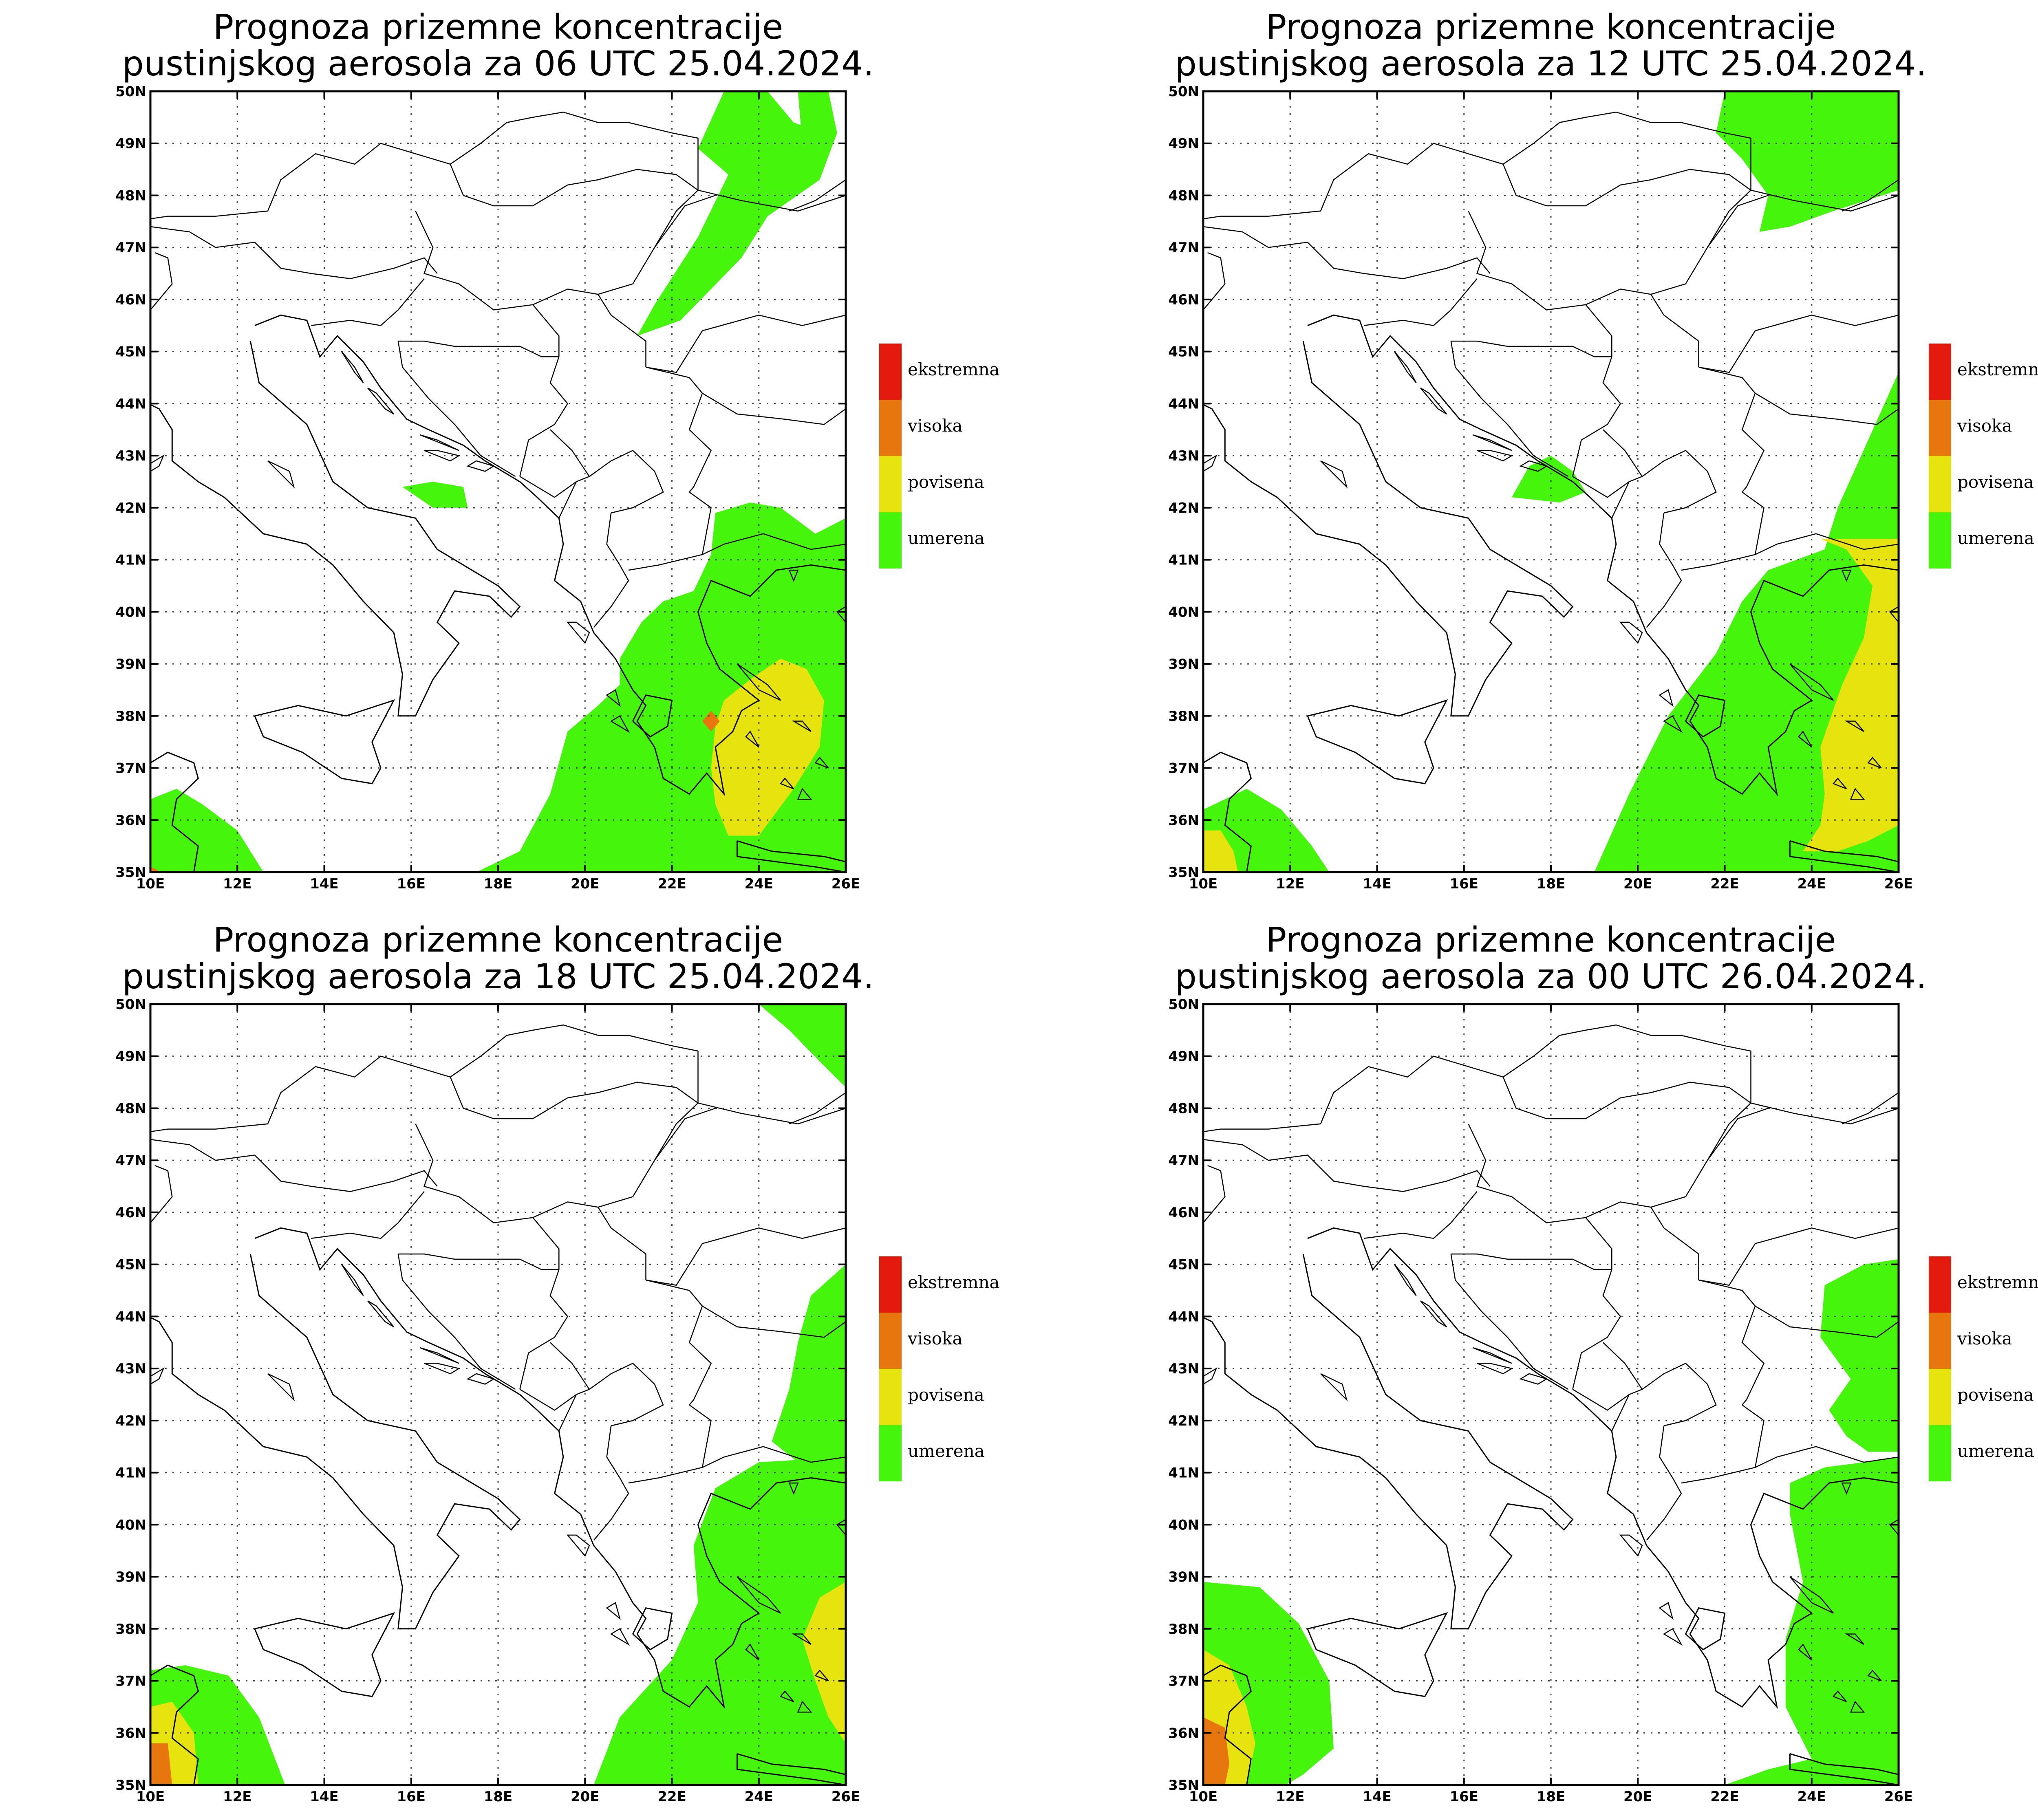  I want to click on lat-tick-label: 49N, so click(131, 144).